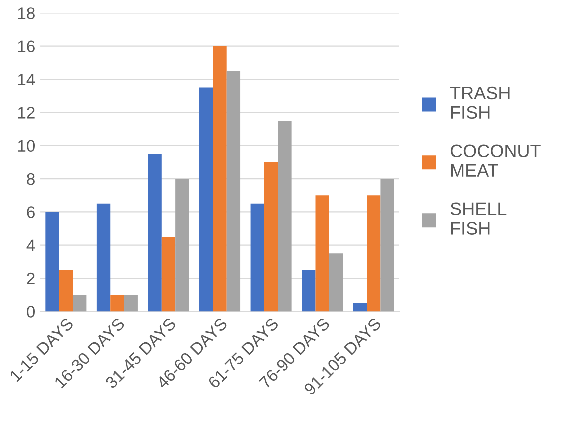  I want to click on y-tick-label: 16, so click(26, 46).